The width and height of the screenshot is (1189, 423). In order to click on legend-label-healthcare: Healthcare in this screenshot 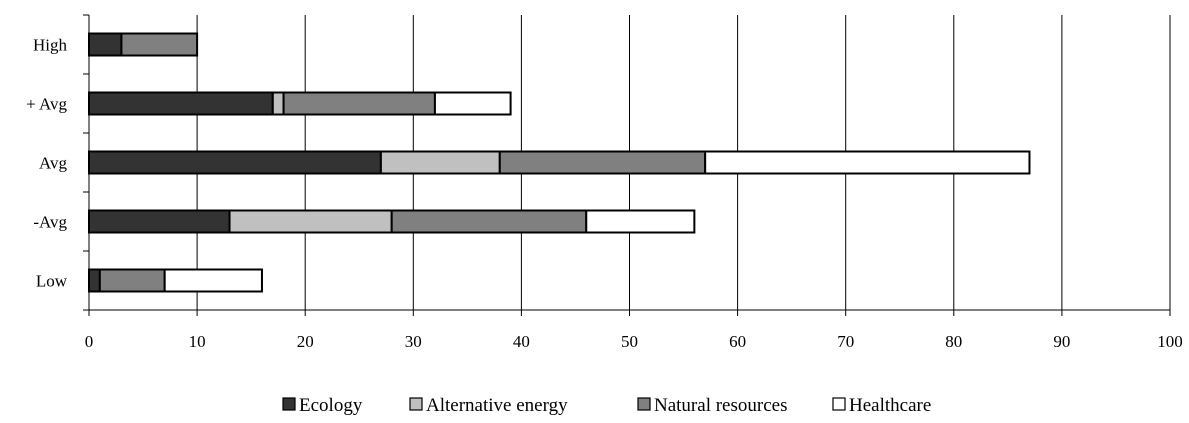, I will do `click(890, 405)`.